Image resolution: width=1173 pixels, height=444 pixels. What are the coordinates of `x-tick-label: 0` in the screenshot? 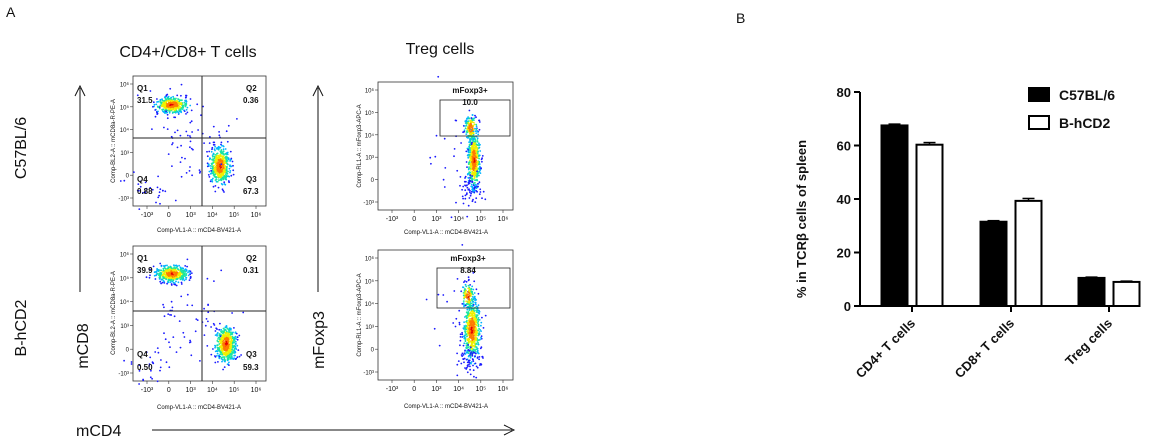 It's located at (414, 219).